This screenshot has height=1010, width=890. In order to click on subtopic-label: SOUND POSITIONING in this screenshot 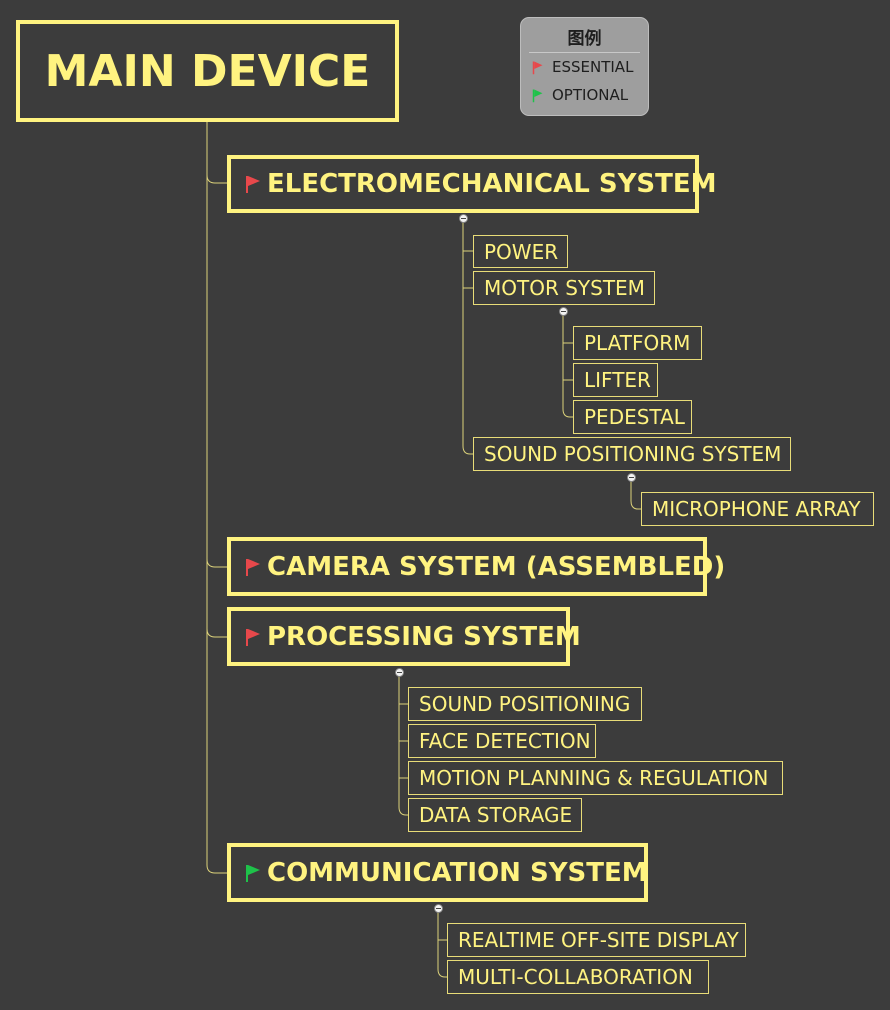, I will do `click(525, 704)`.